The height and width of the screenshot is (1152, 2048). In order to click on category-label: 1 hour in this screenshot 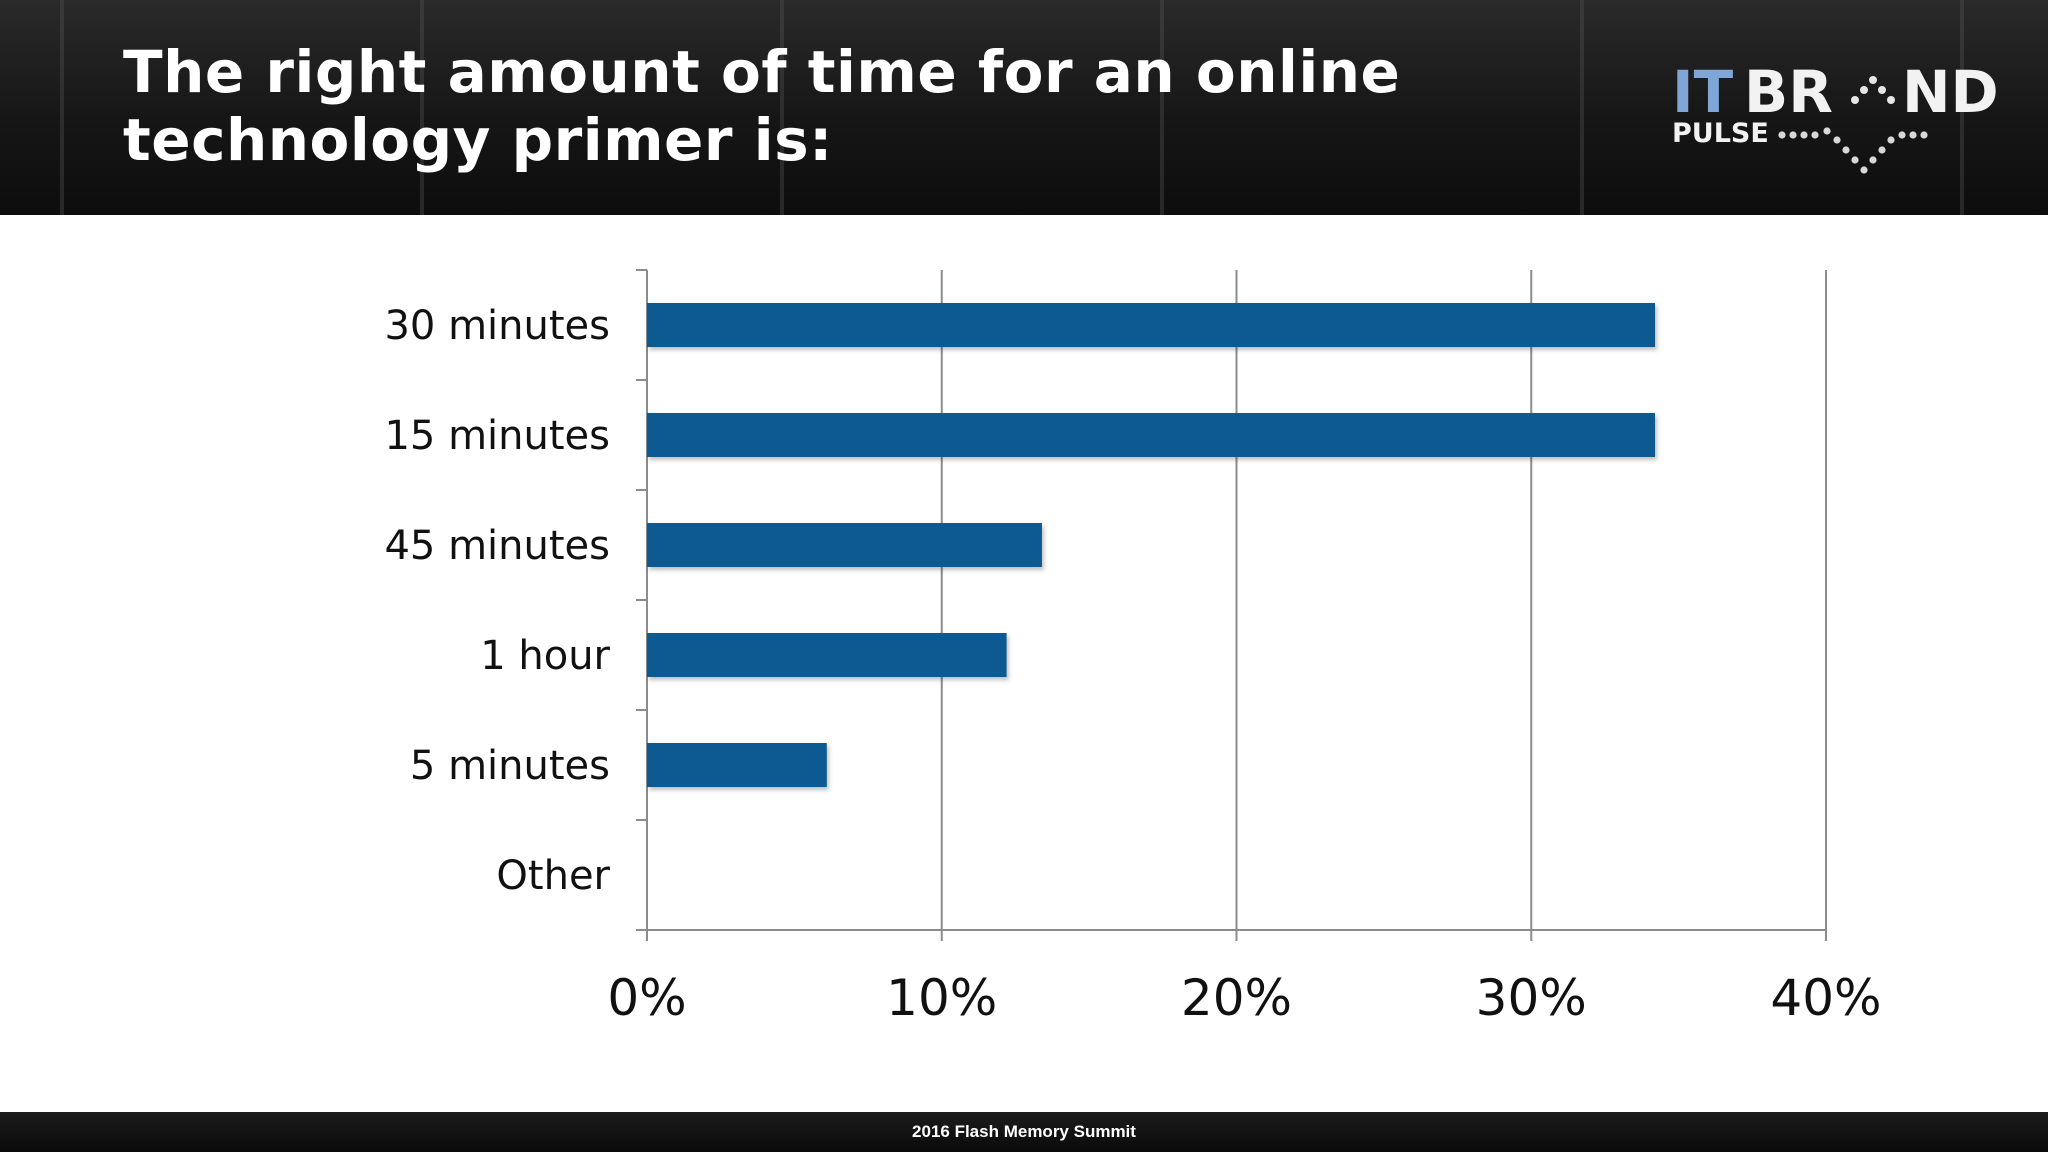, I will do `click(545, 656)`.